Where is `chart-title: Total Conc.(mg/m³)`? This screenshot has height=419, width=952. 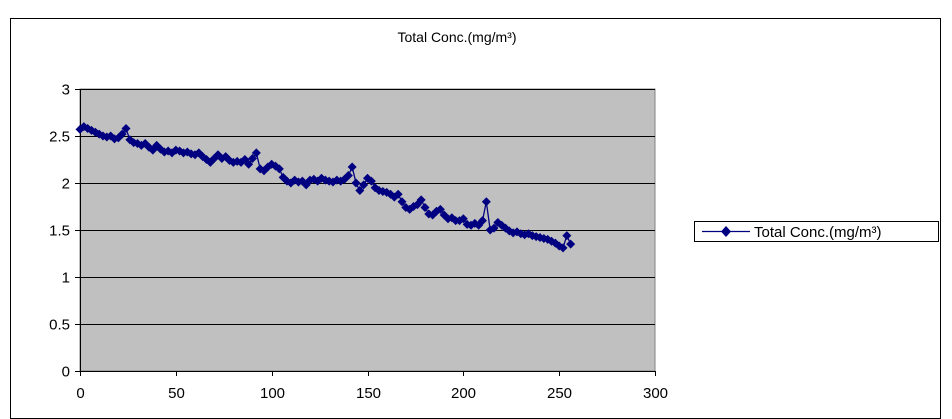 chart-title: Total Conc.(mg/m³) is located at coordinates (456, 37).